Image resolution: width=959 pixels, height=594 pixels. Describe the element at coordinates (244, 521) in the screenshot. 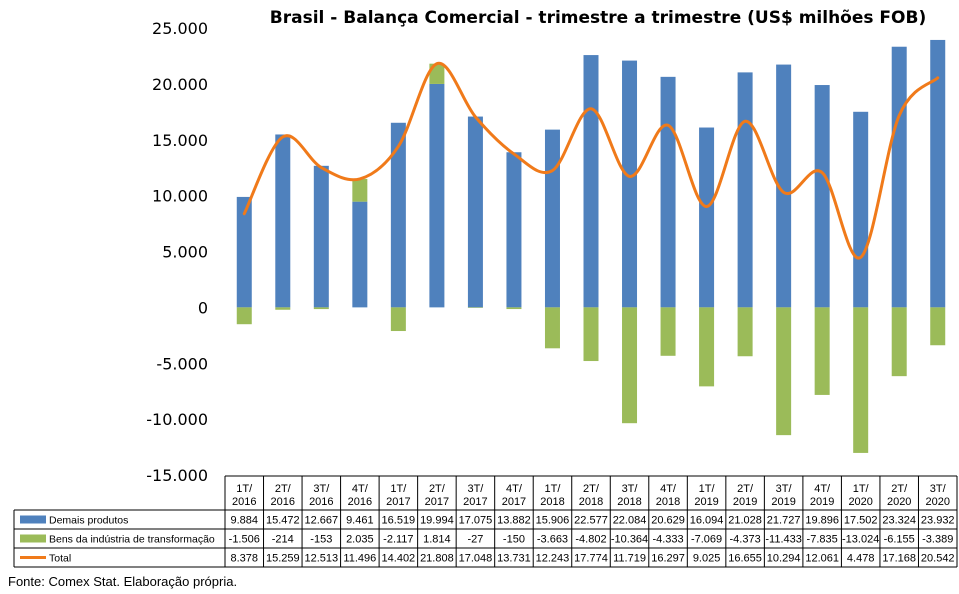

I see `data-label: 9.884` at that location.